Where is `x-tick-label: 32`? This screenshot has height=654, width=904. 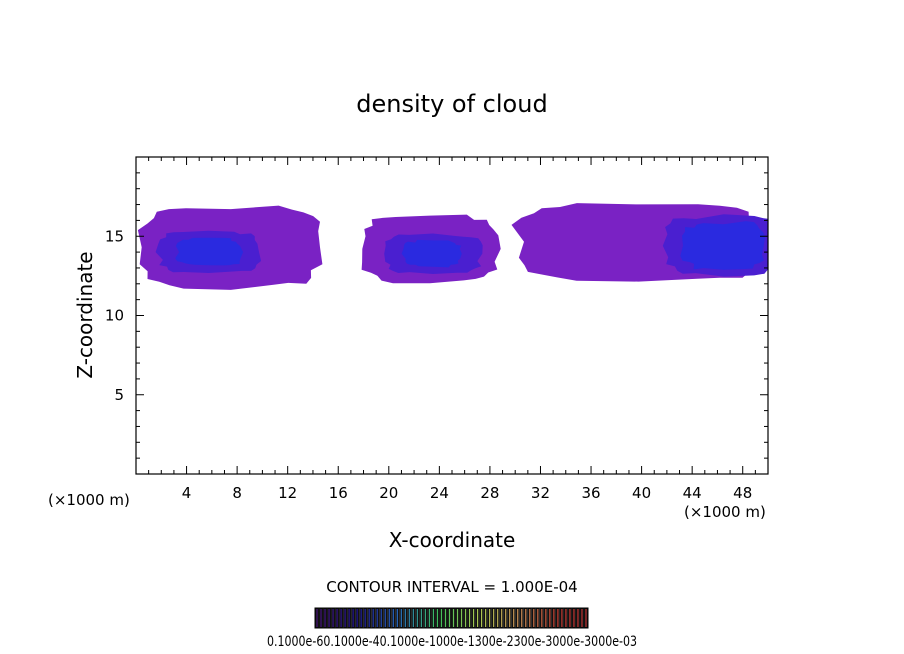
x-tick-label: 32 is located at coordinates (540, 493).